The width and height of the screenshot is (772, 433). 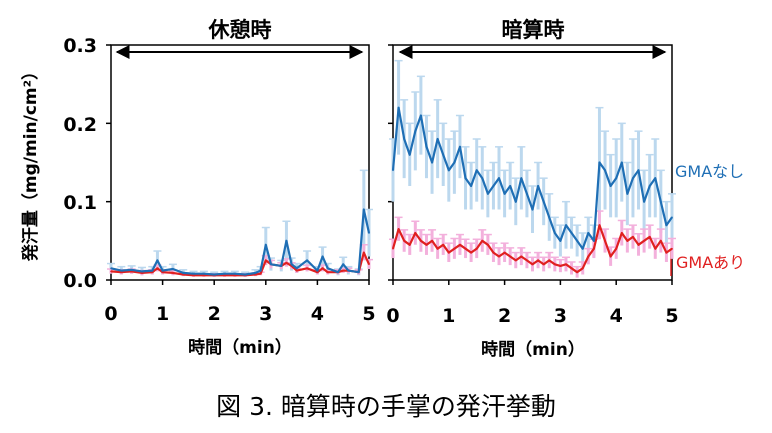 I want to click on arithmetic-x-axis-title: 時間（min）, so click(x=533, y=349).